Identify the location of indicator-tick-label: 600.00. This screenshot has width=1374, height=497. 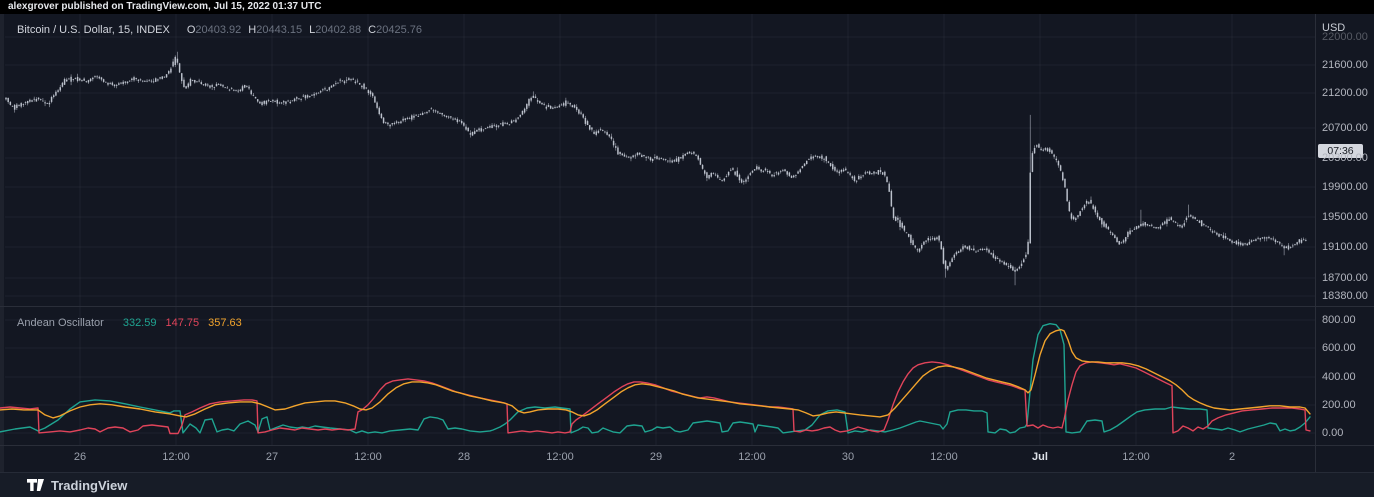
(1339, 348).